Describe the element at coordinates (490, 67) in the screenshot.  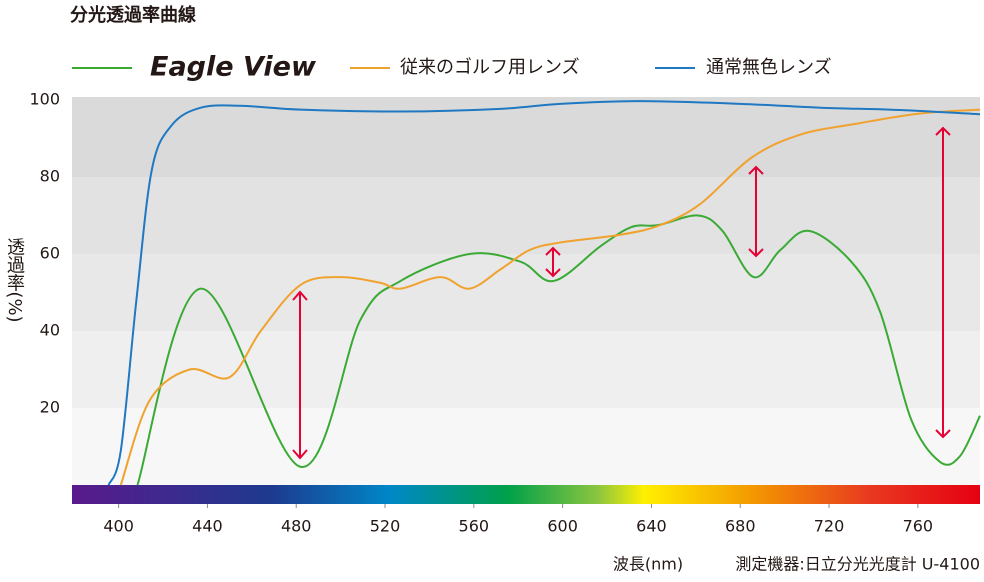
I see `legend-label: 従来のゴルフ用レンズ` at that location.